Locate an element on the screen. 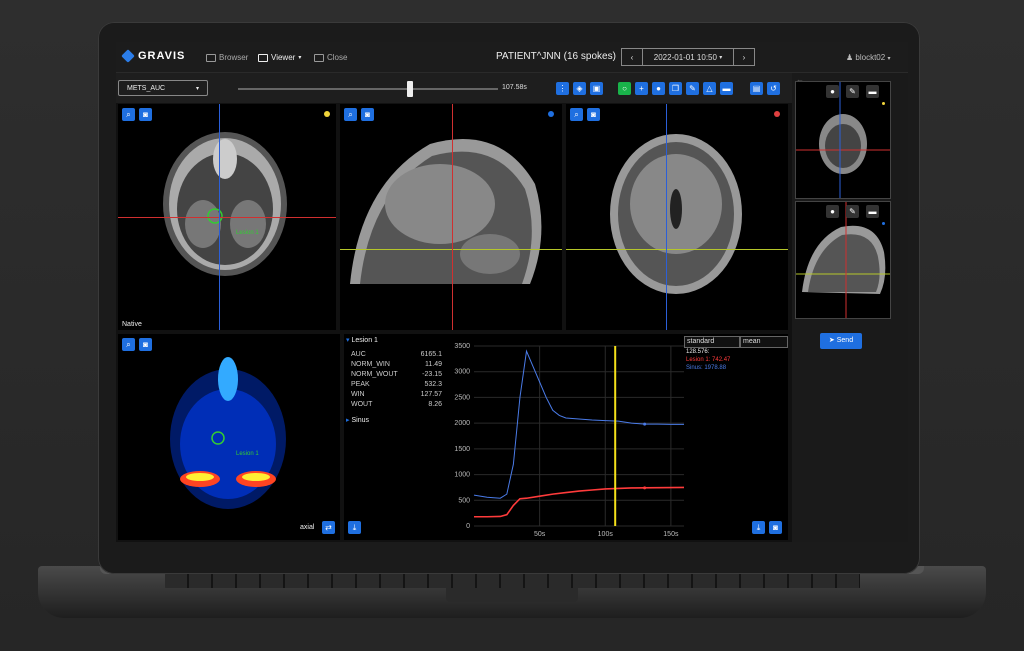 This screenshot has height=651, width=1024. thumbnail-sidebar: ← ● ✎ ▬ ● ✎ ▬ is located at coordinates (850, 307).